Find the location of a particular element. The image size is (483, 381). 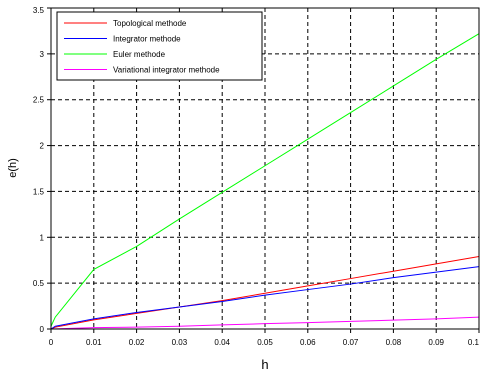

x-tick-label: 0.07 is located at coordinates (351, 342).